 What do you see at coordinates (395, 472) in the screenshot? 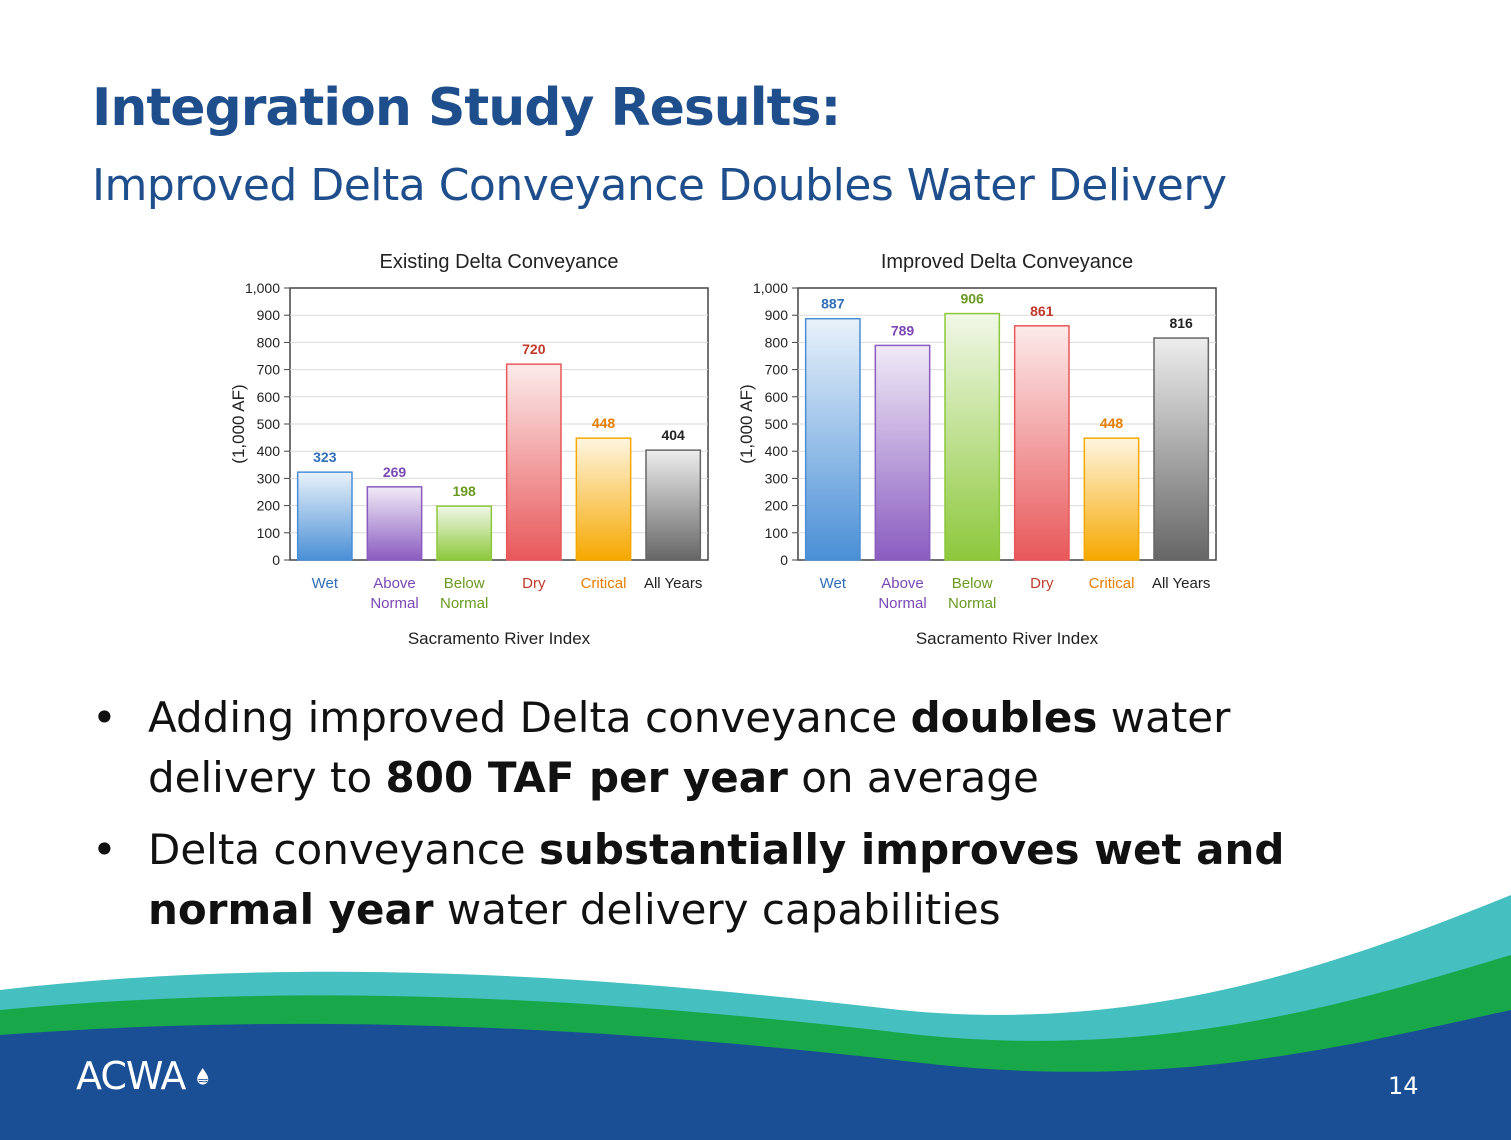
I see `bar-value-label: 269` at bounding box center [395, 472].